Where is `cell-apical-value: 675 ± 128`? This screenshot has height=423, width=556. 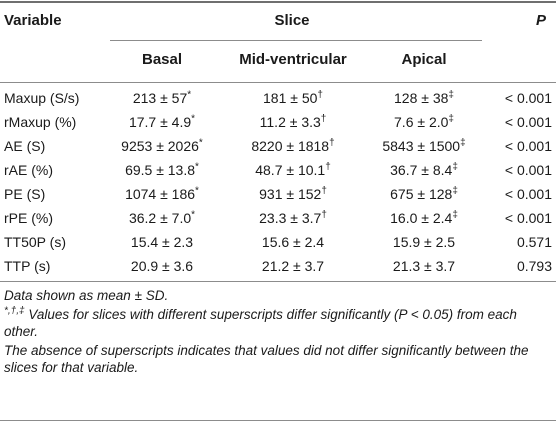 cell-apical-value: 675 ± 128 is located at coordinates (421, 194).